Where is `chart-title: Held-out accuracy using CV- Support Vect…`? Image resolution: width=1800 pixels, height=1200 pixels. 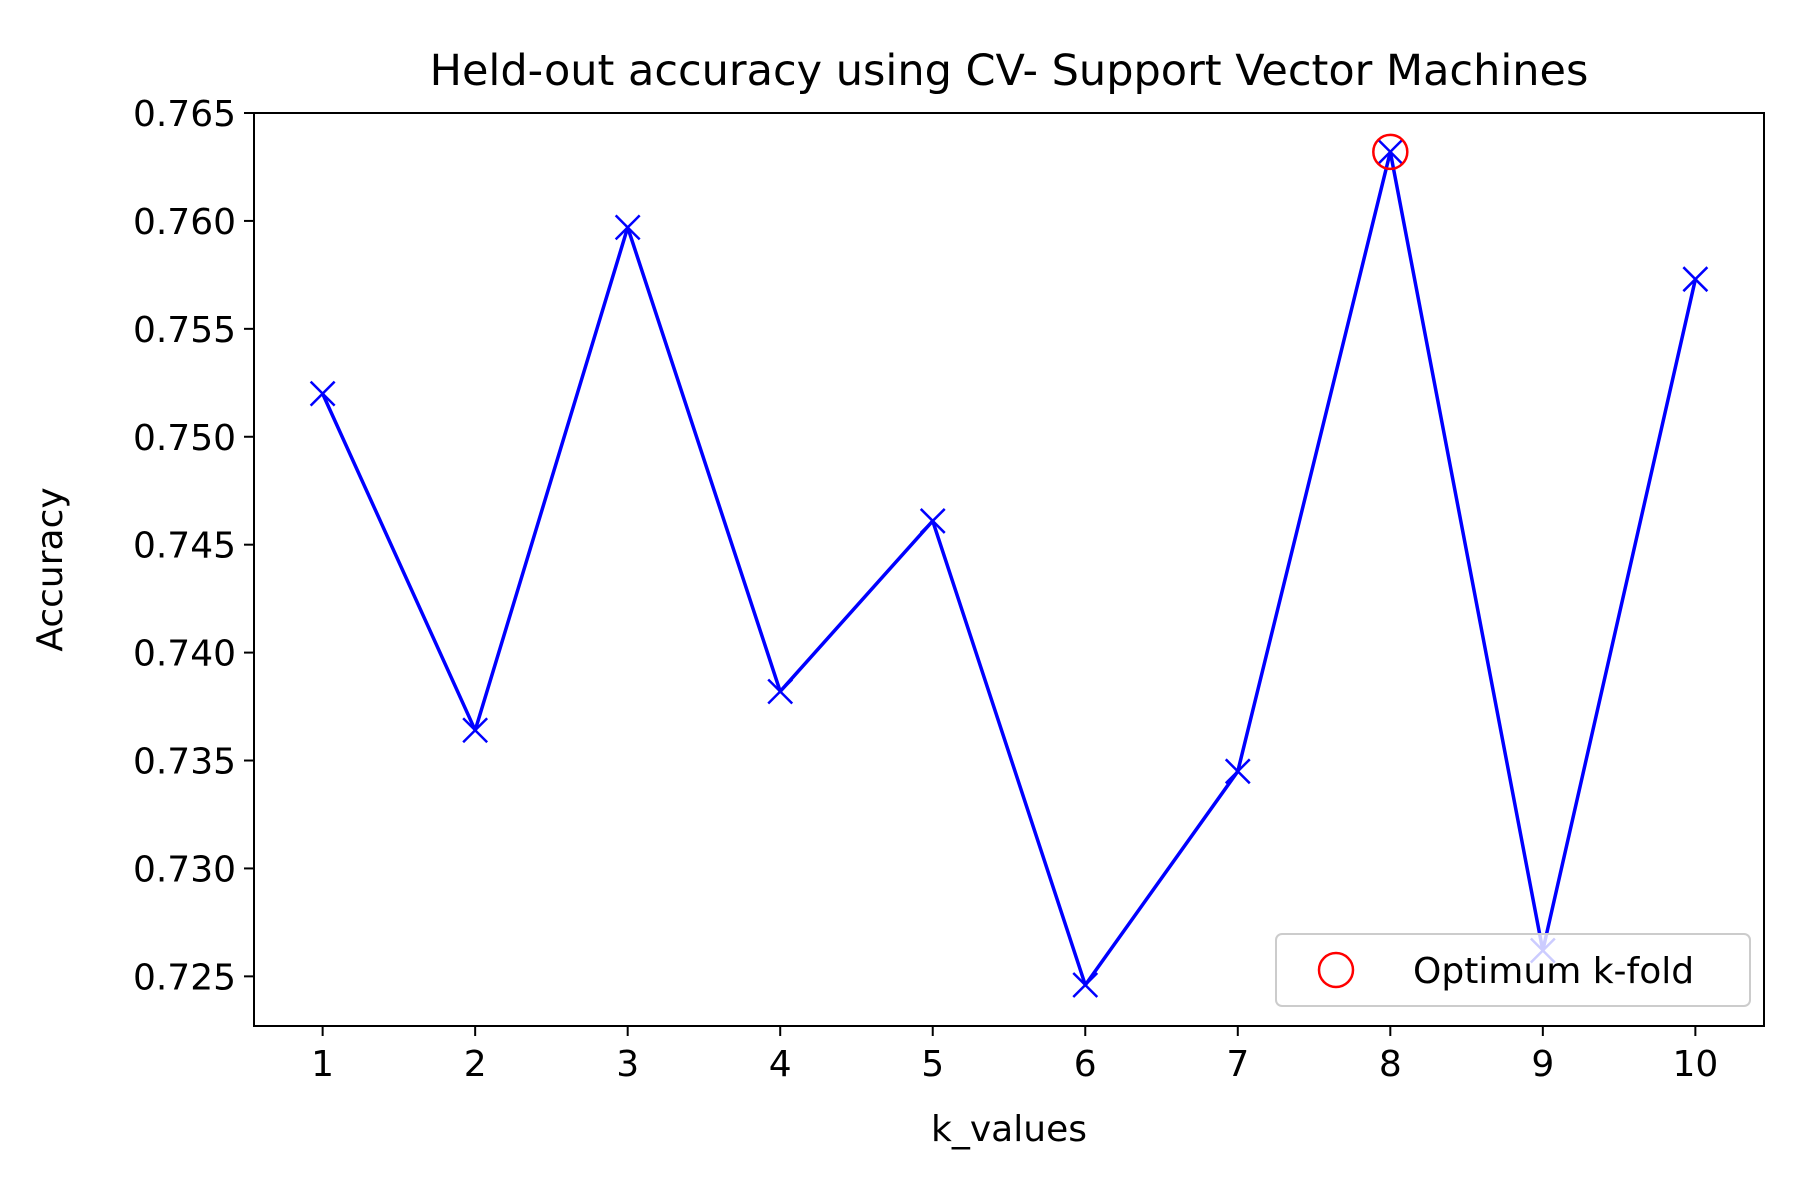
chart-title: Held-out accuracy using CV- Support Vect… is located at coordinates (1009, 71).